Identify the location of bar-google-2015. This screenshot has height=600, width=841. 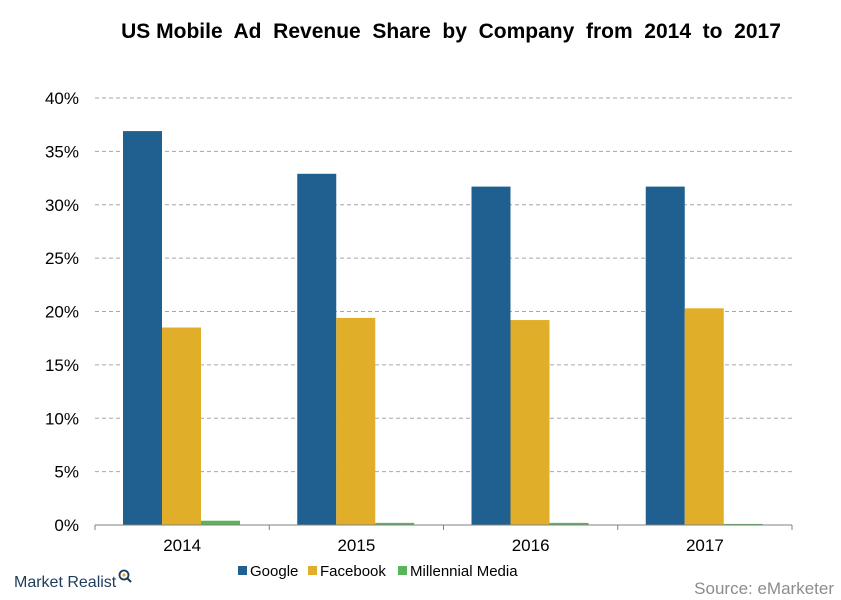
(317, 349).